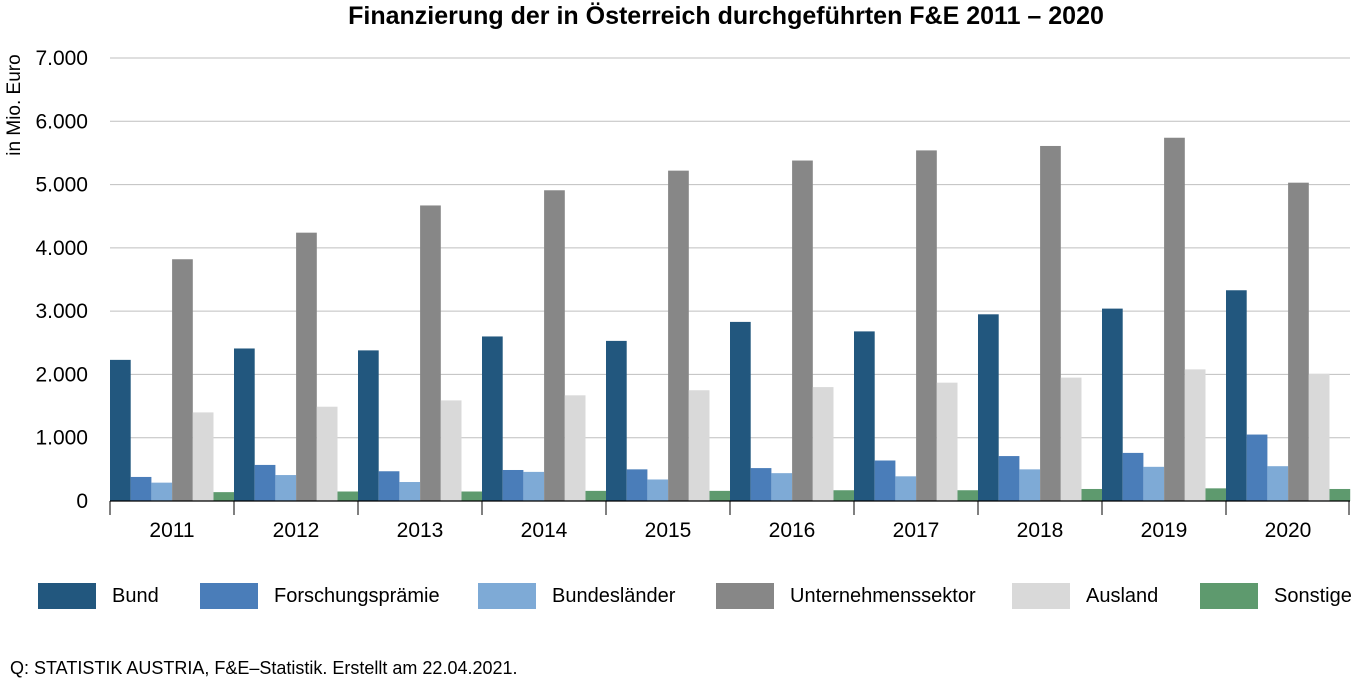  What do you see at coordinates (1071, 439) in the screenshot?
I see `bar-2018-ausland` at bounding box center [1071, 439].